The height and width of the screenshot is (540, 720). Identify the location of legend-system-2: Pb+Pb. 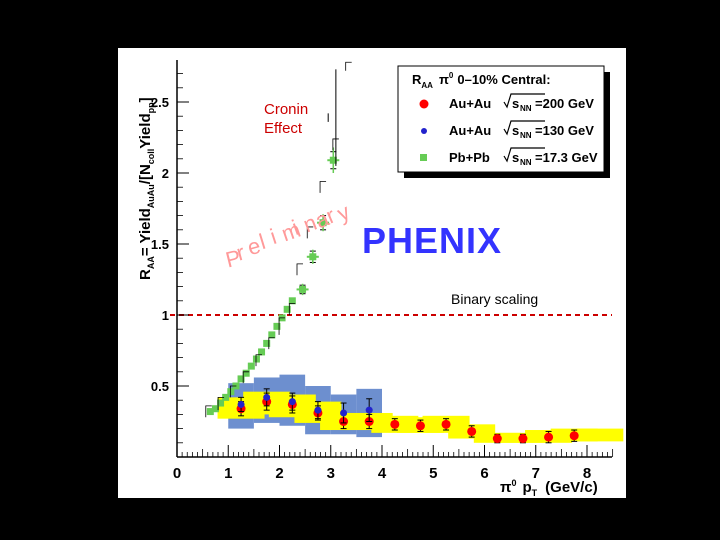
(469, 157).